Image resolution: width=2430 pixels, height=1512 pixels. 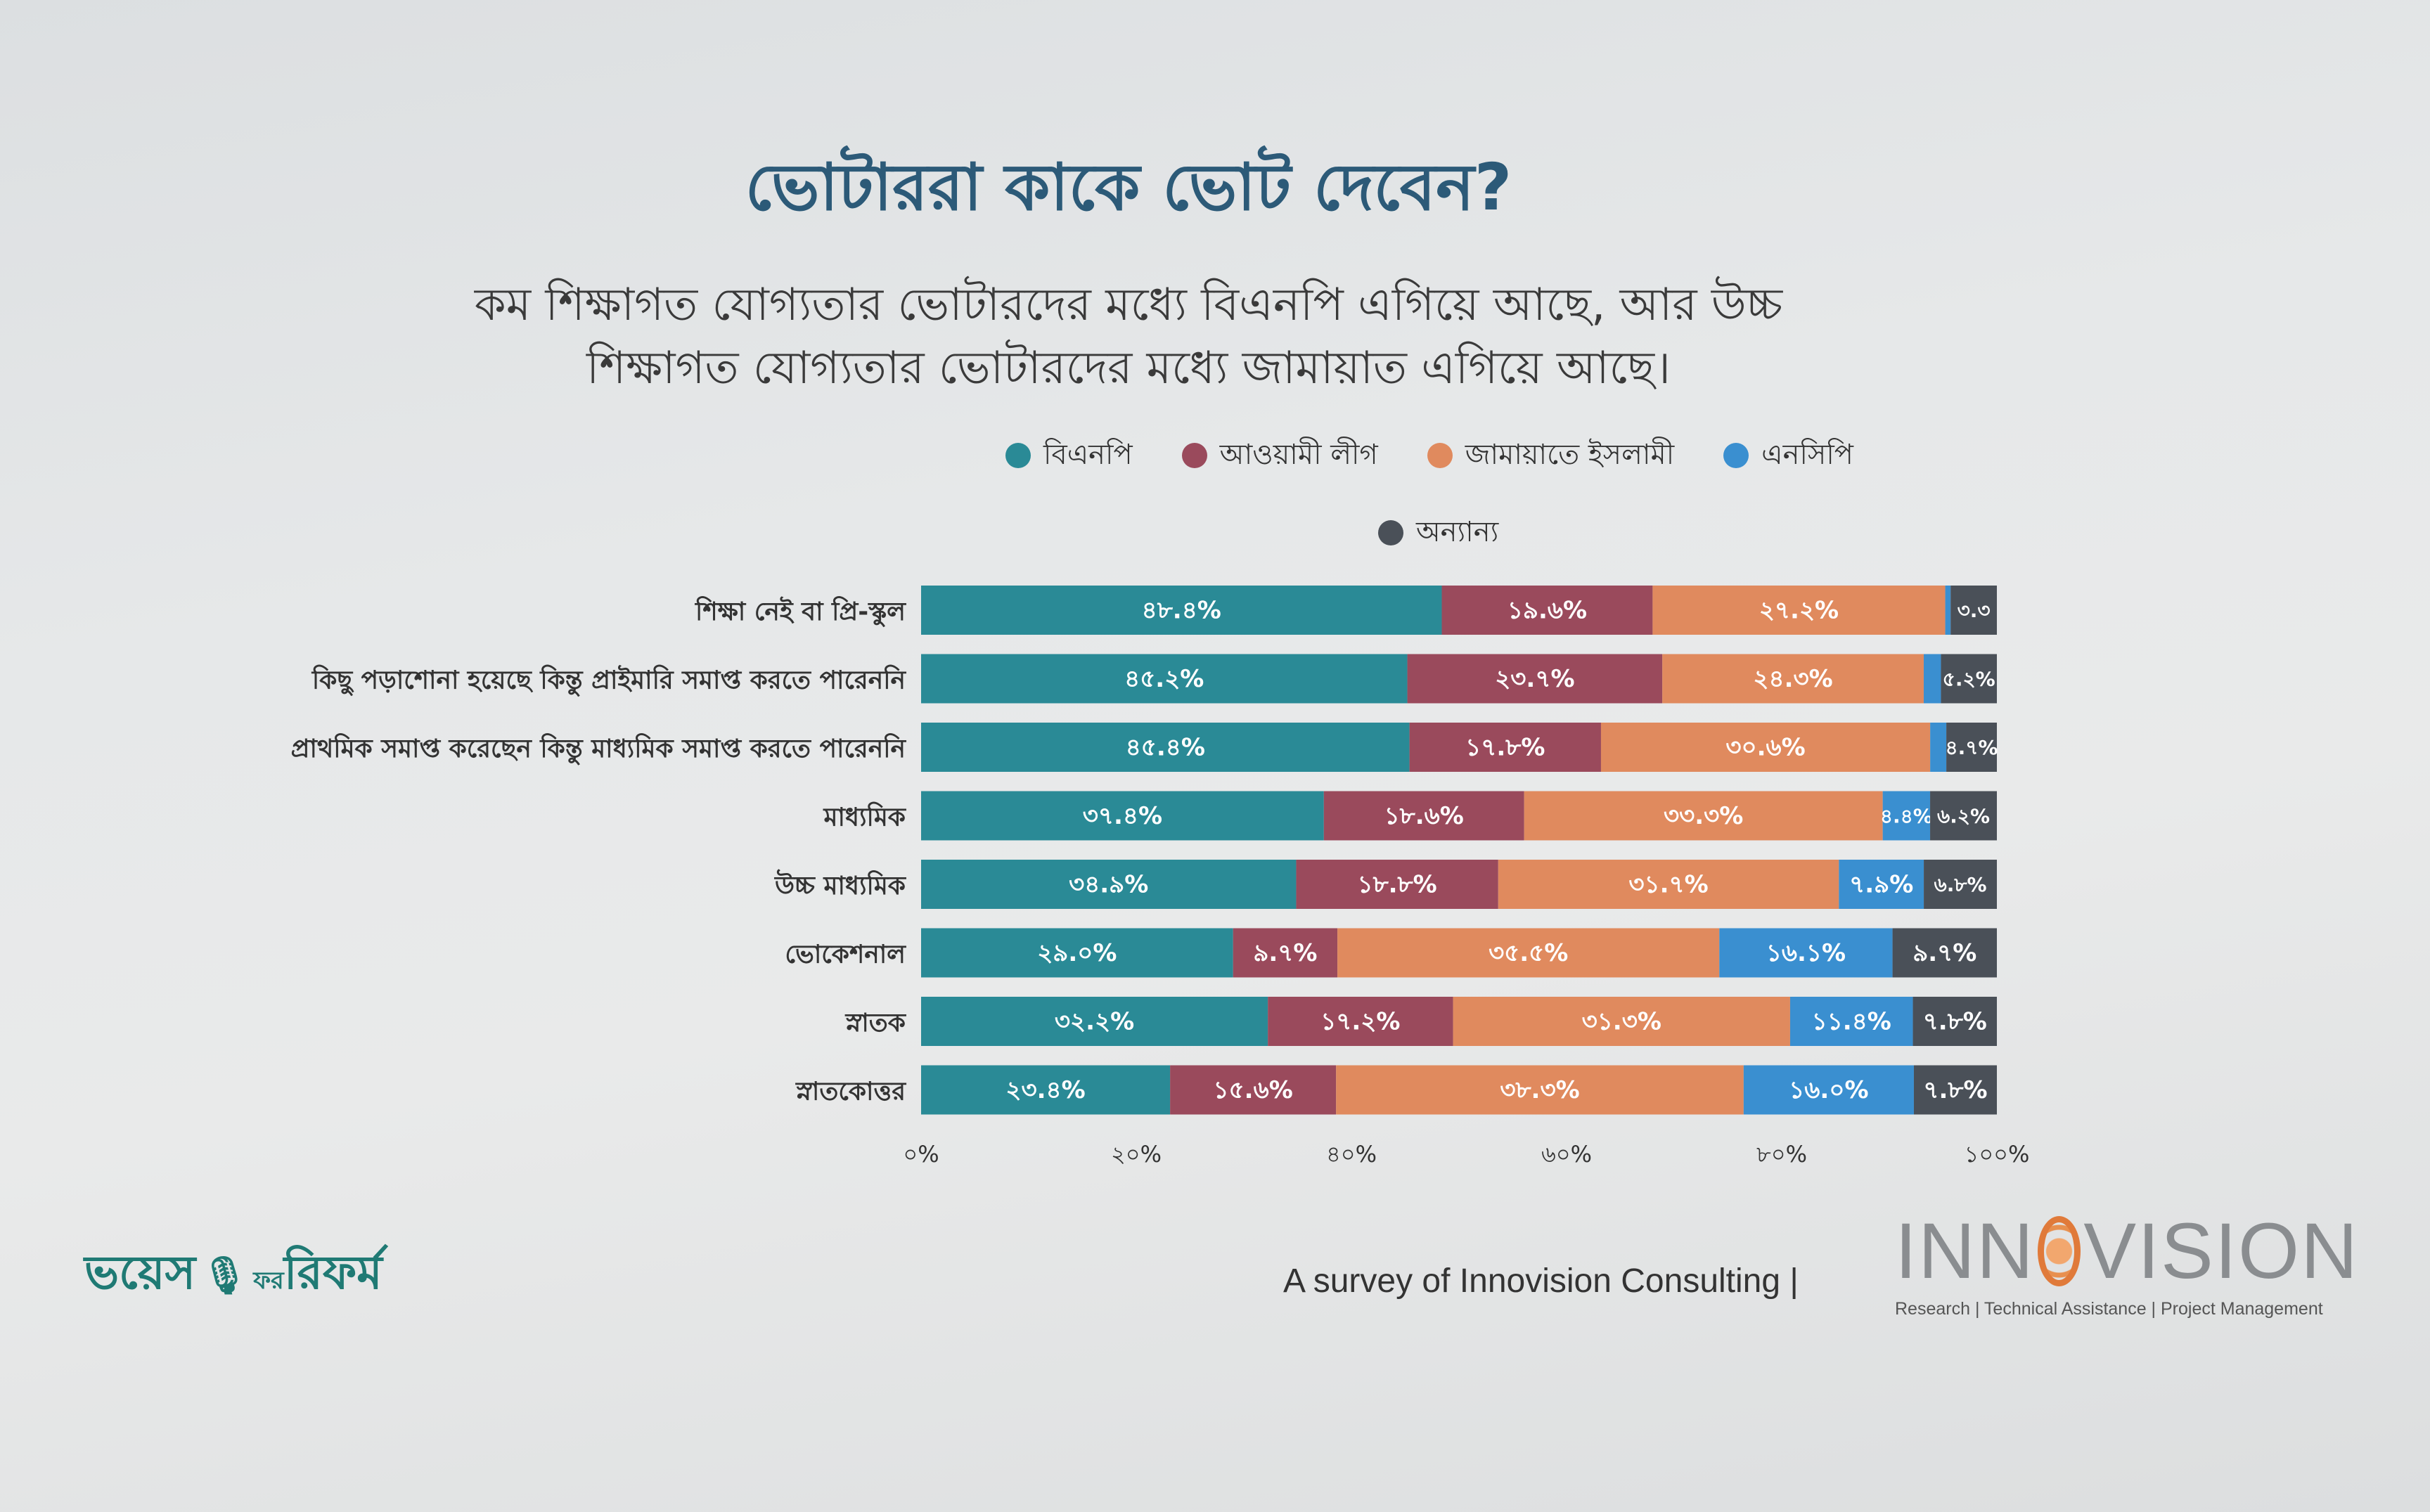 What do you see at coordinates (1806, 953) in the screenshot?
I see `data-label-5-3: ১৬.১%` at bounding box center [1806, 953].